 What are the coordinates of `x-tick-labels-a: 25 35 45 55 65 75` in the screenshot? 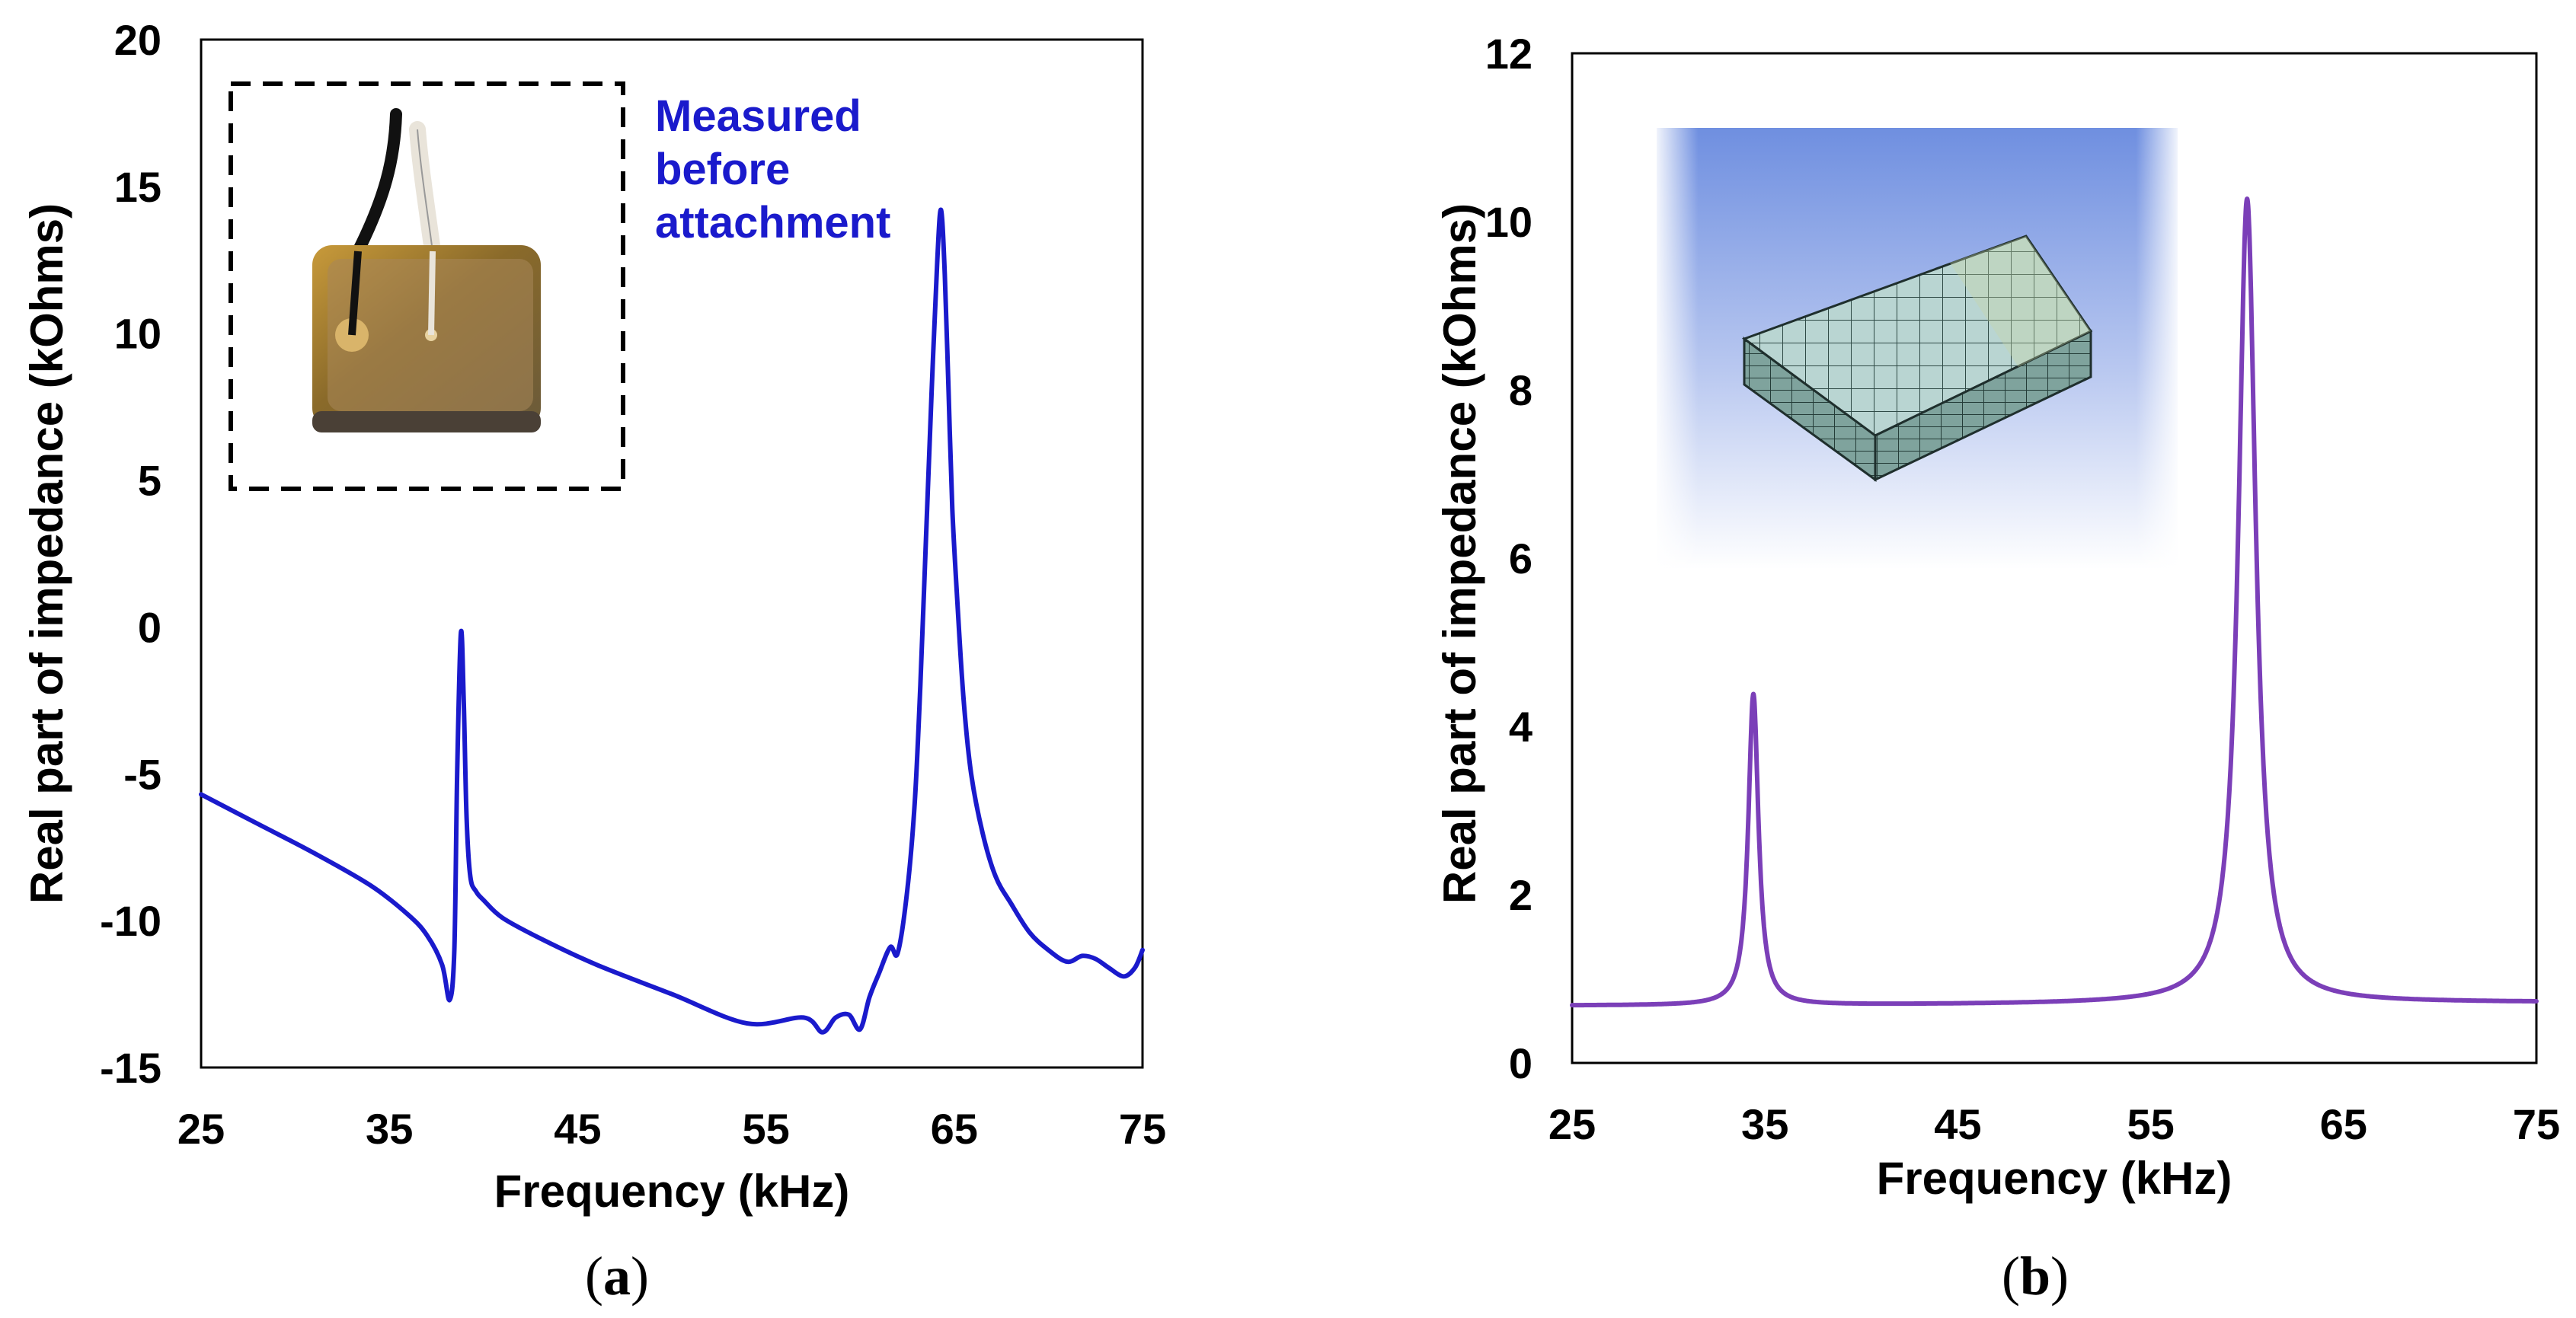 It's located at (672, 1129).